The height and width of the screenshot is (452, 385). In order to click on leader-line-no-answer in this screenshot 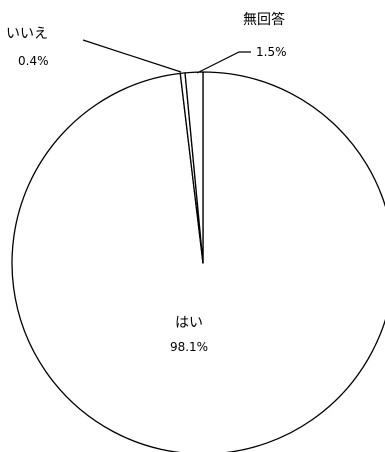, I will do `click(223, 62)`.